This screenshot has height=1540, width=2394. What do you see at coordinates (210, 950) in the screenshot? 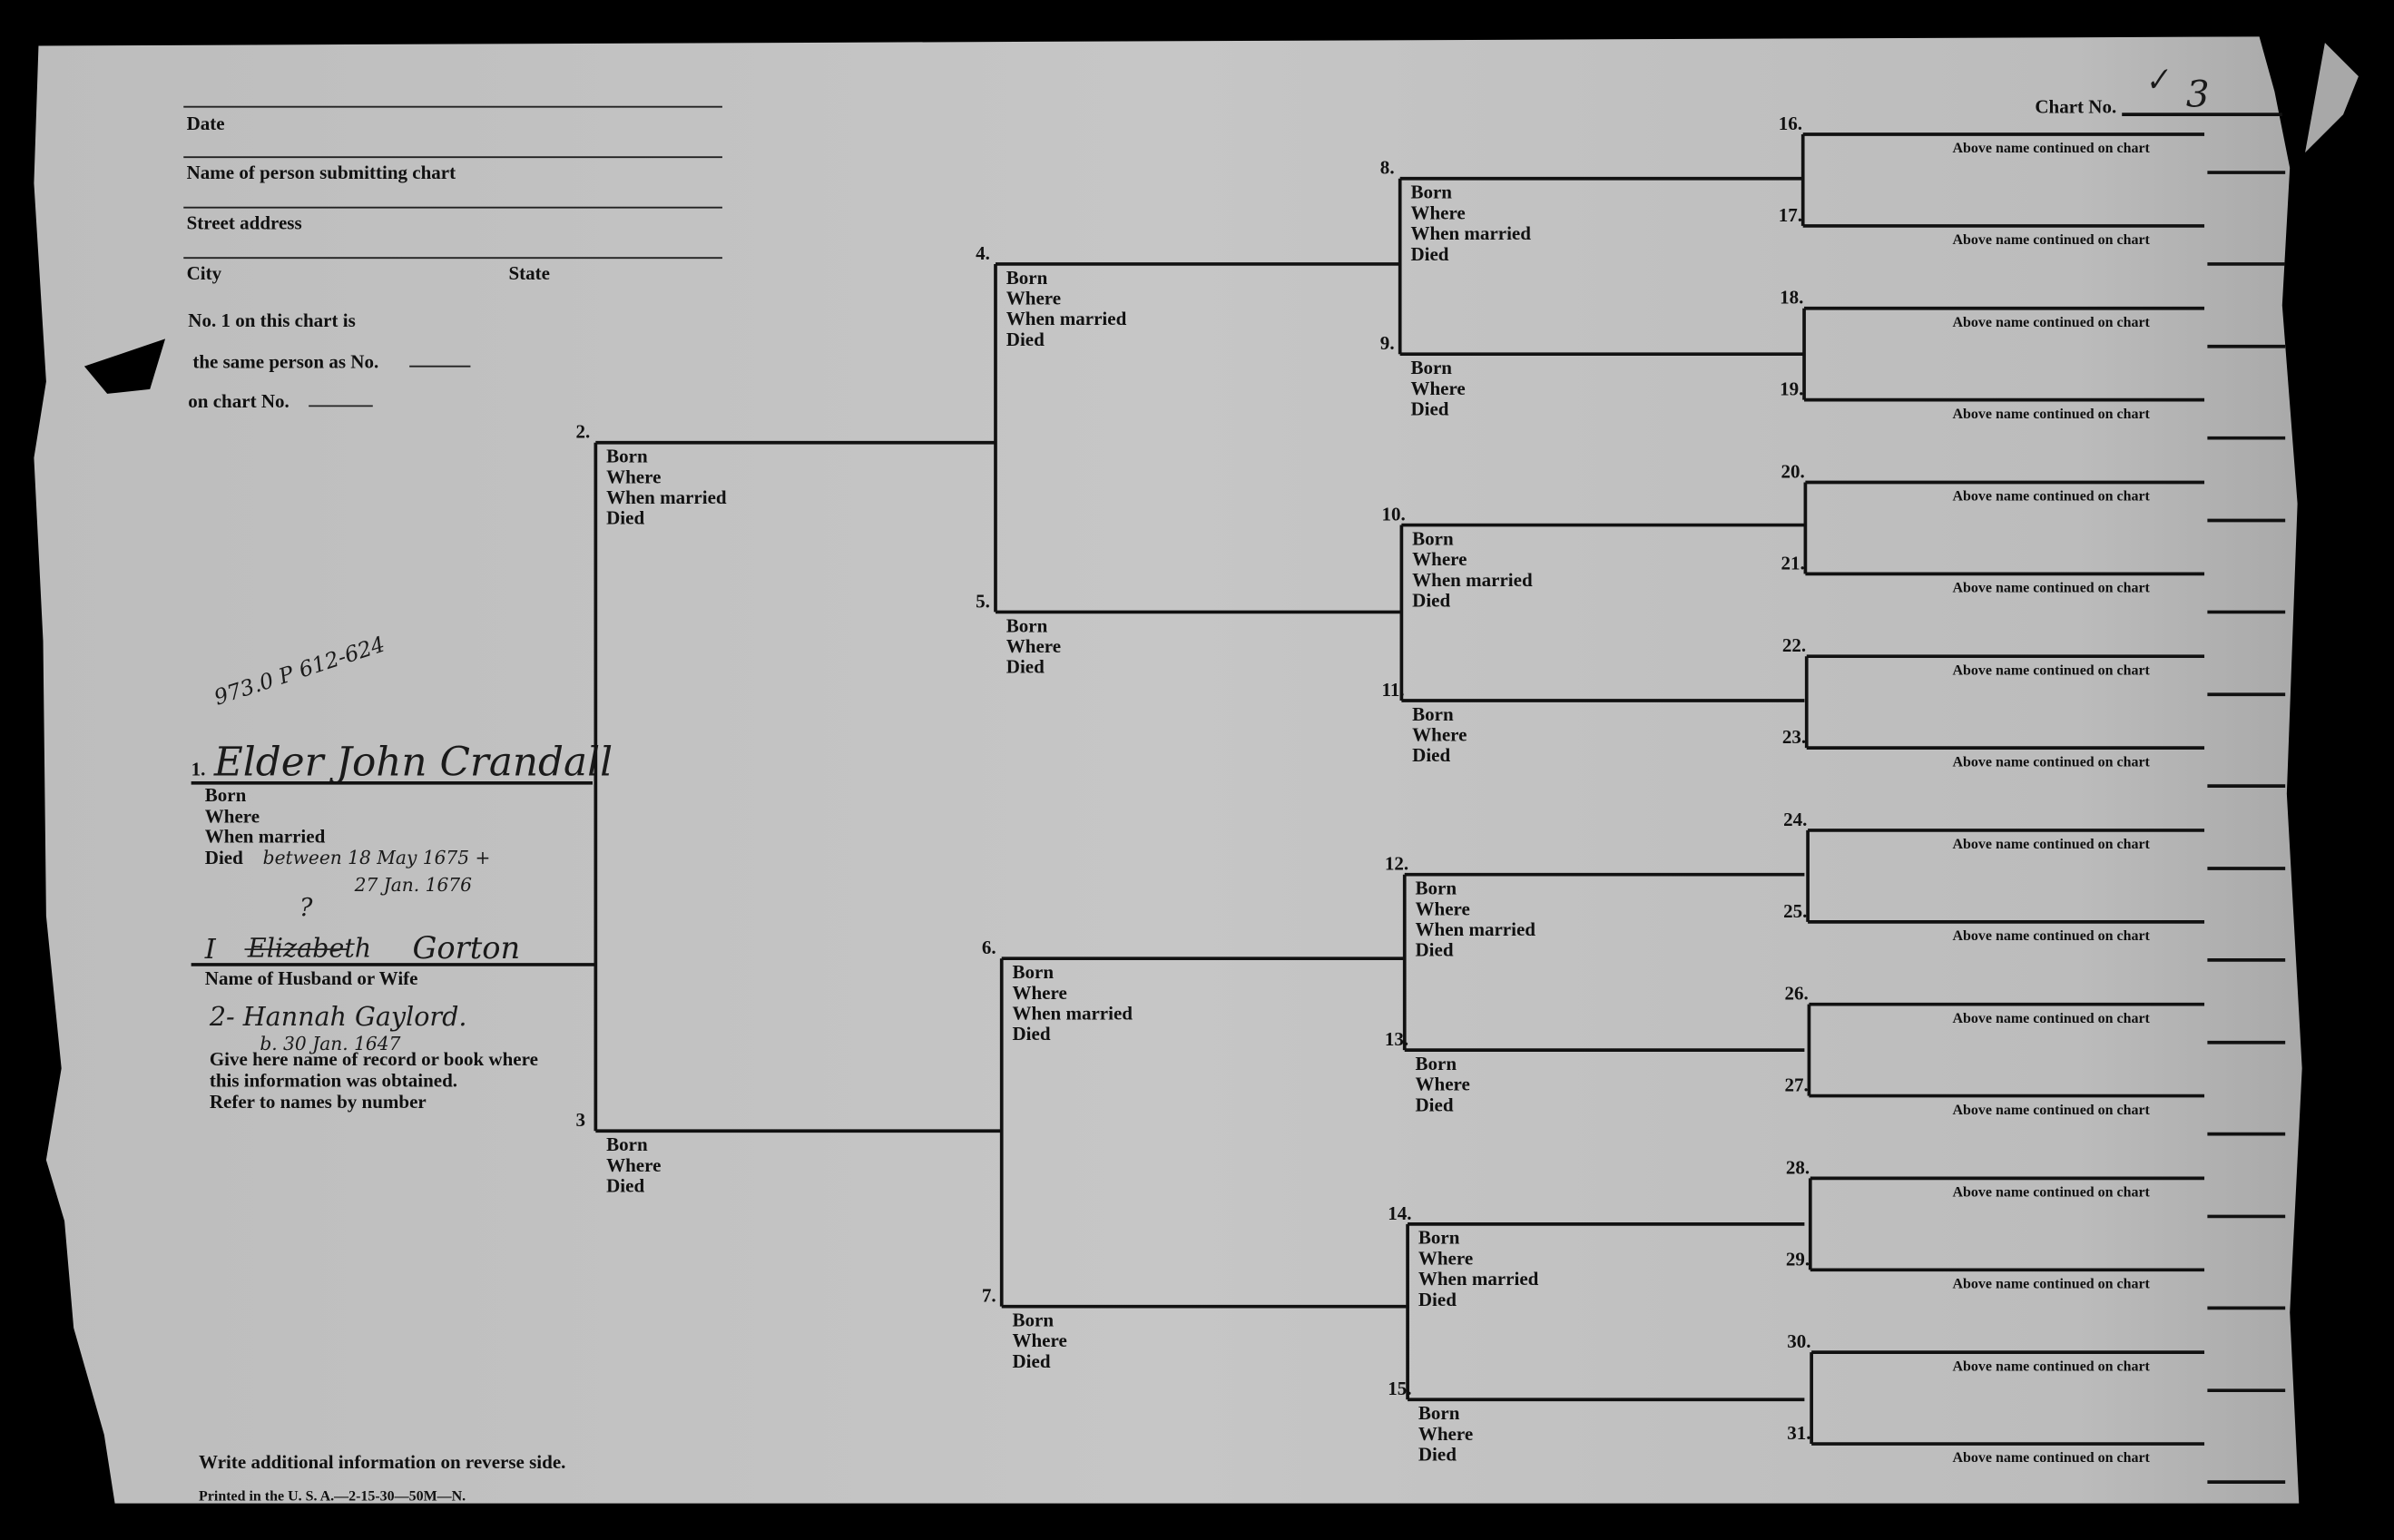
I see `spouse-prefix: I` at bounding box center [210, 950].